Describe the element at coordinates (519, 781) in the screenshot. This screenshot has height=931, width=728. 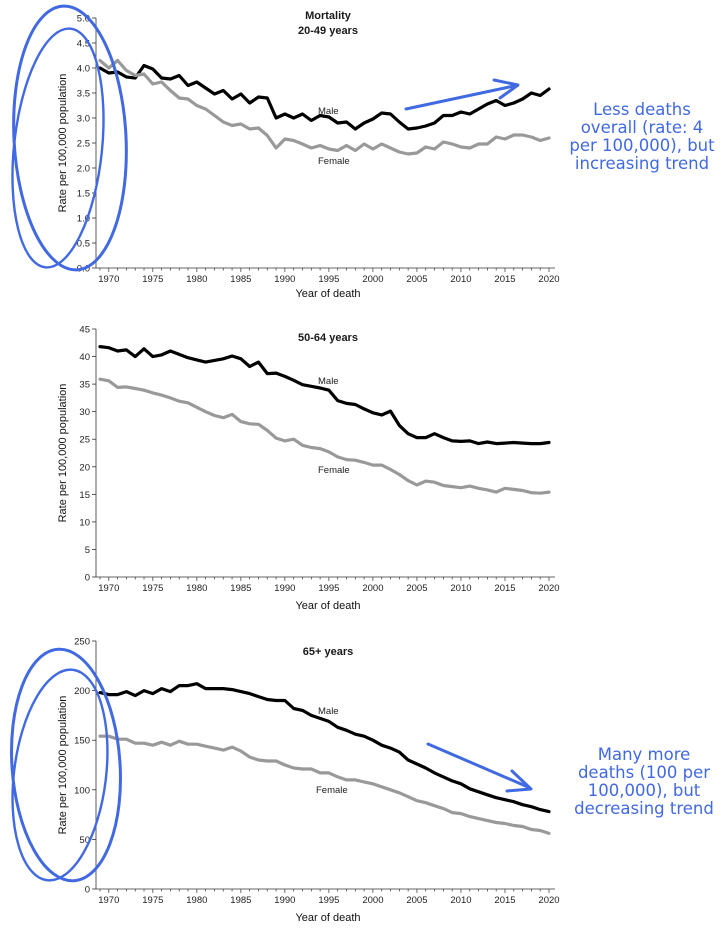
I see `arrow-down-head` at that location.